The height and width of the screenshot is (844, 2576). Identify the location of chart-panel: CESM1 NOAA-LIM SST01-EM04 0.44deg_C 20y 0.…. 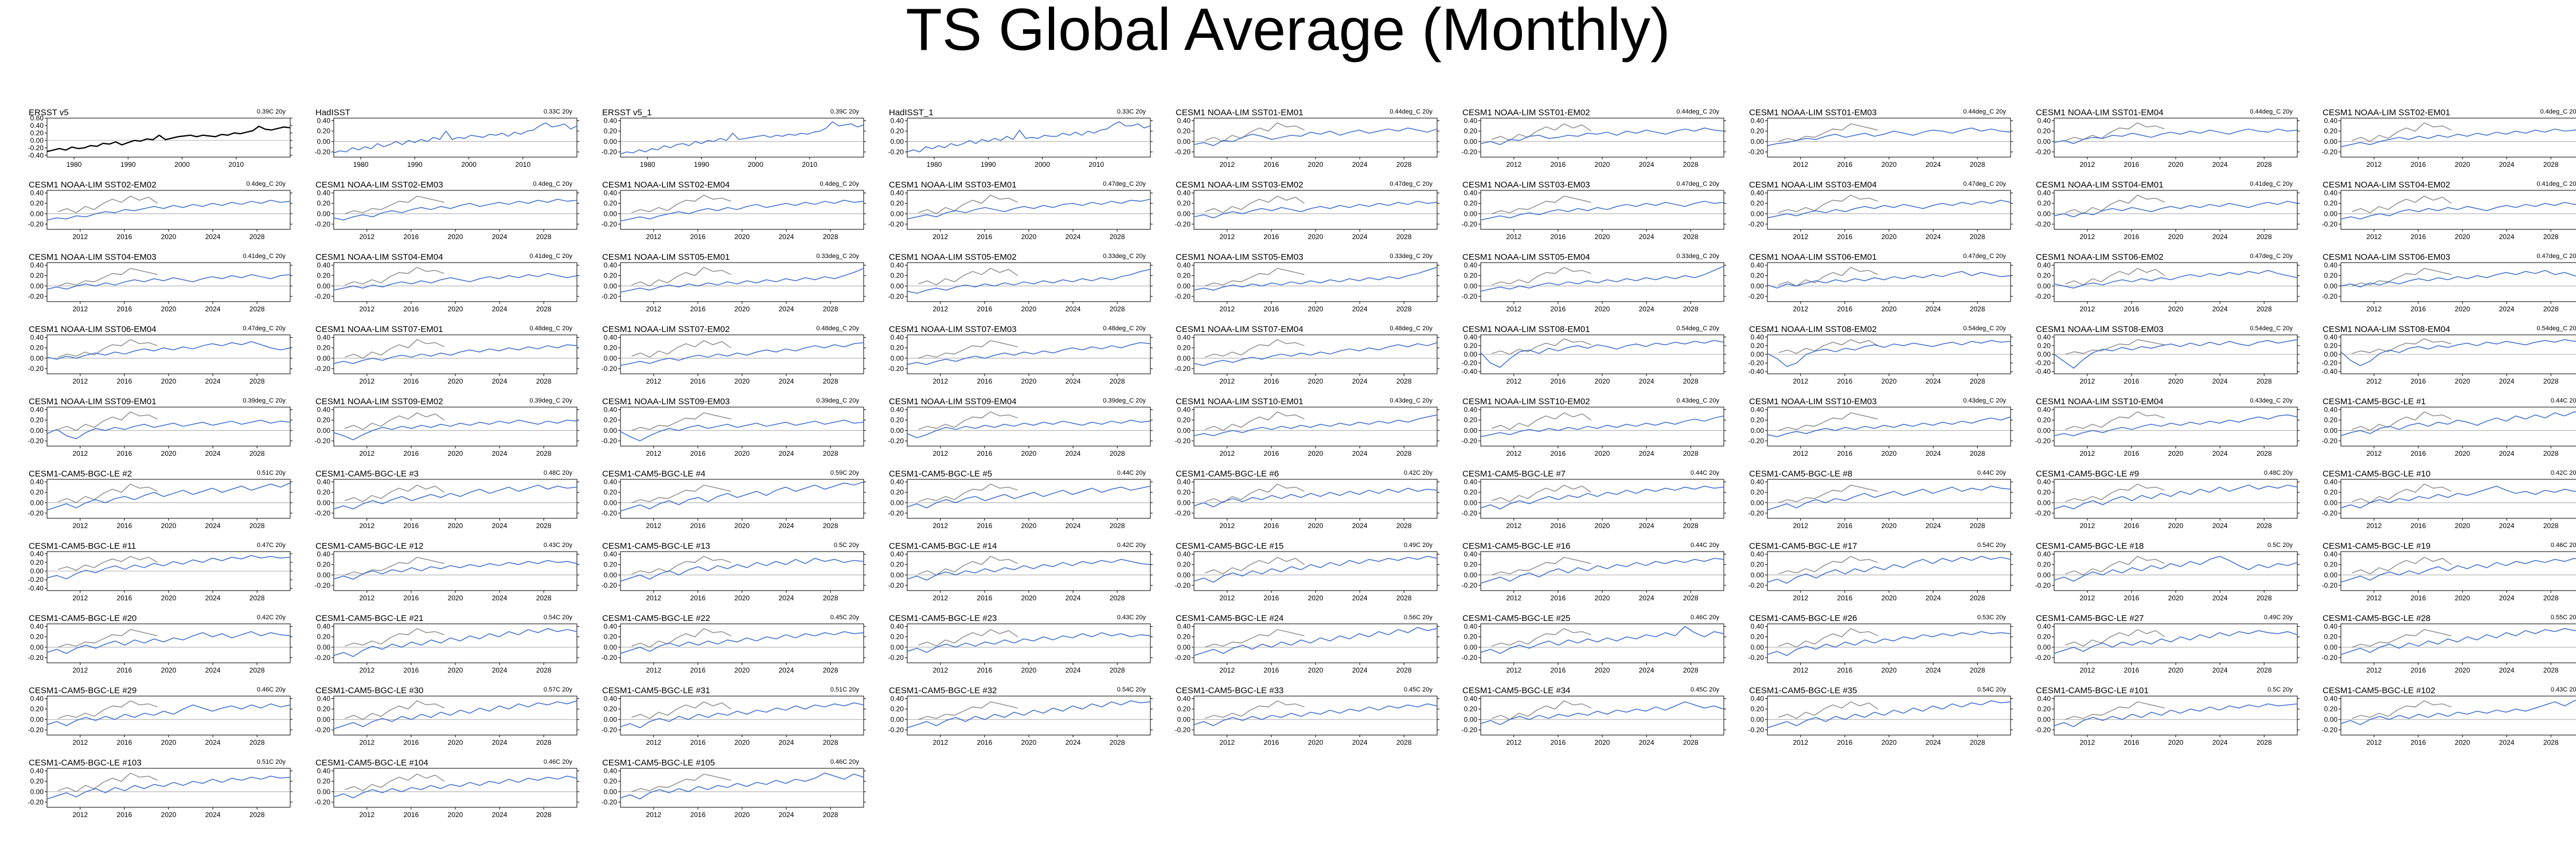
(2165, 142).